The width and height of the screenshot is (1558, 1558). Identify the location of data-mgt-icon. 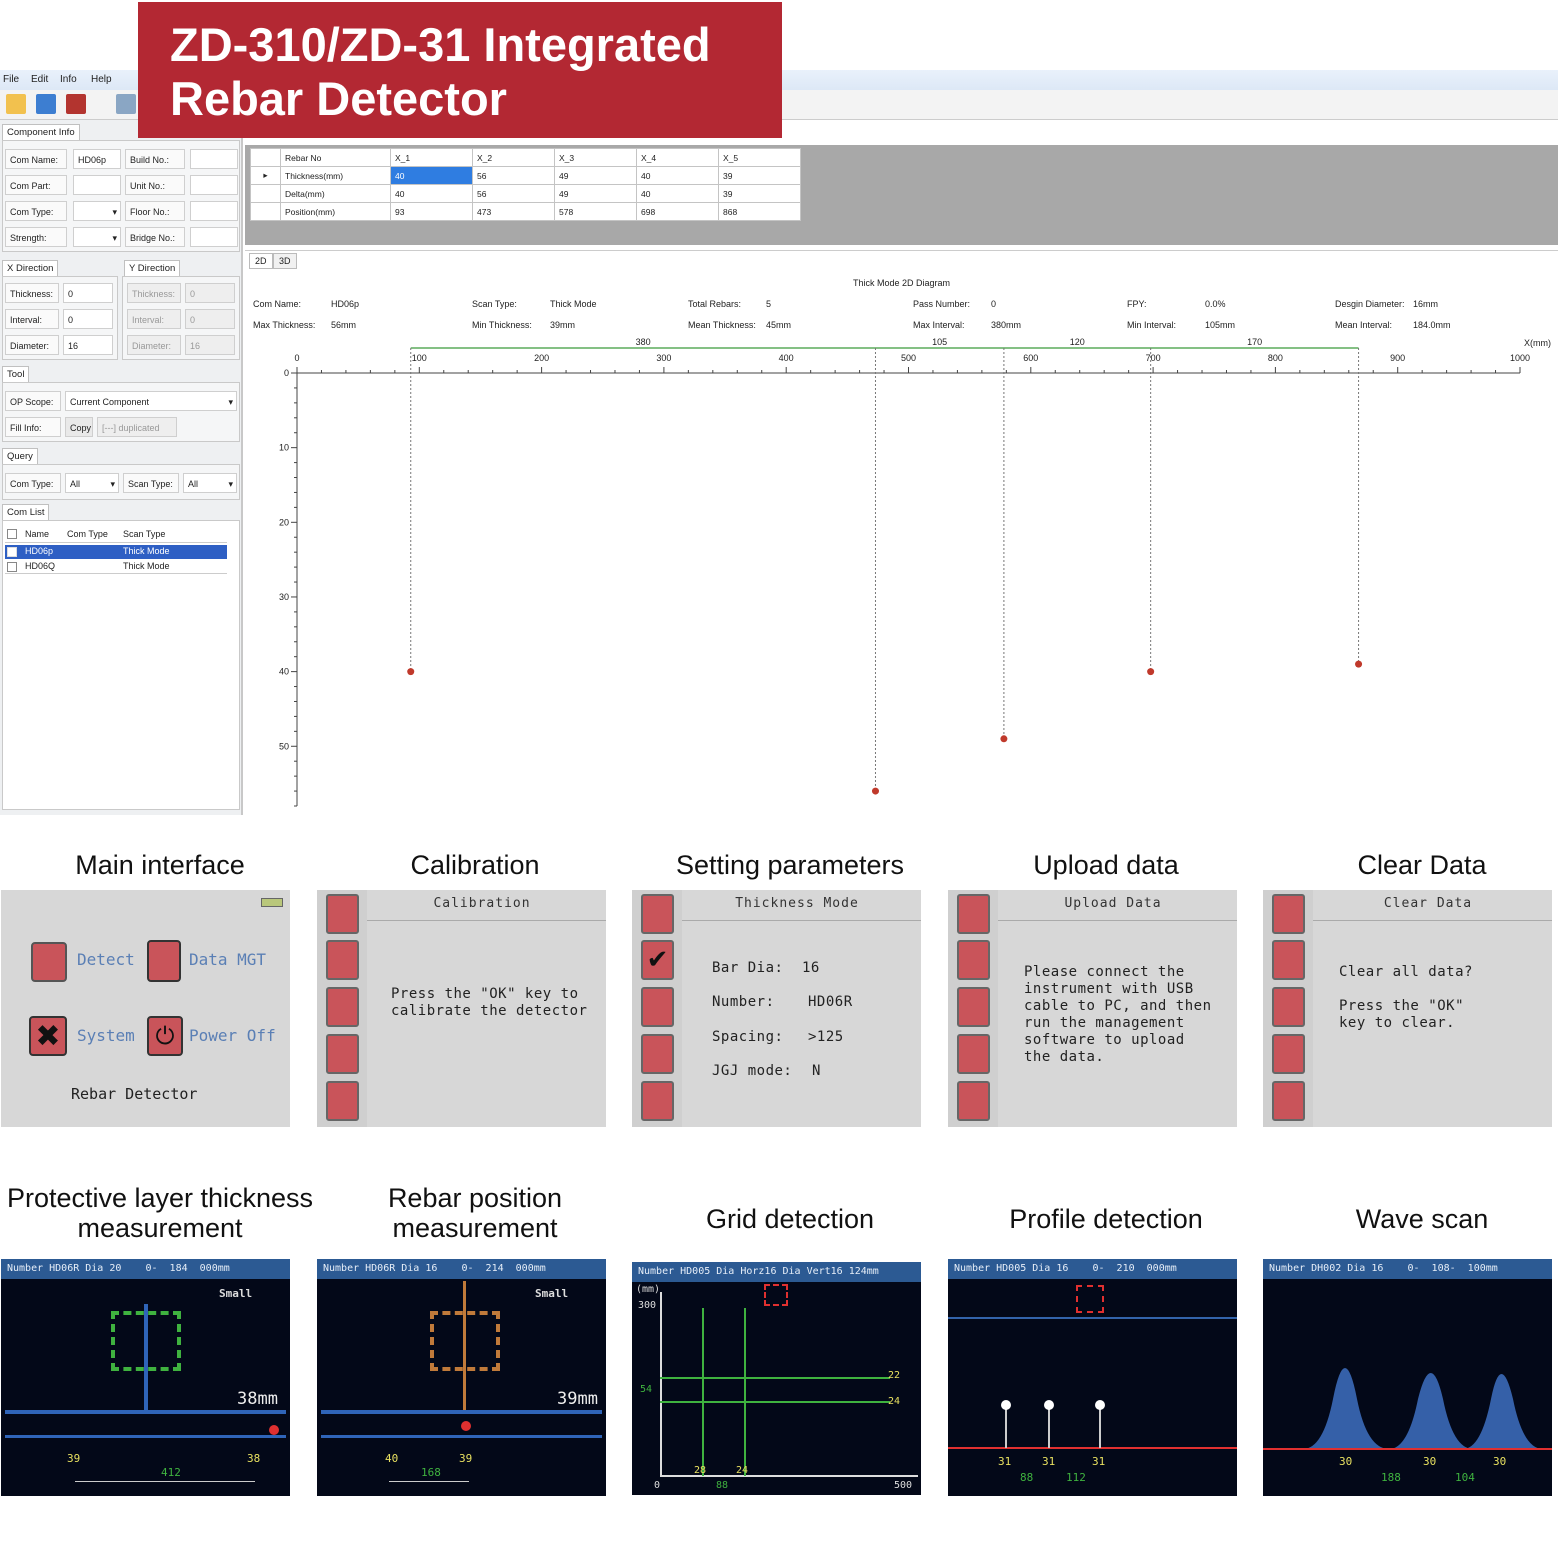
(164, 961).